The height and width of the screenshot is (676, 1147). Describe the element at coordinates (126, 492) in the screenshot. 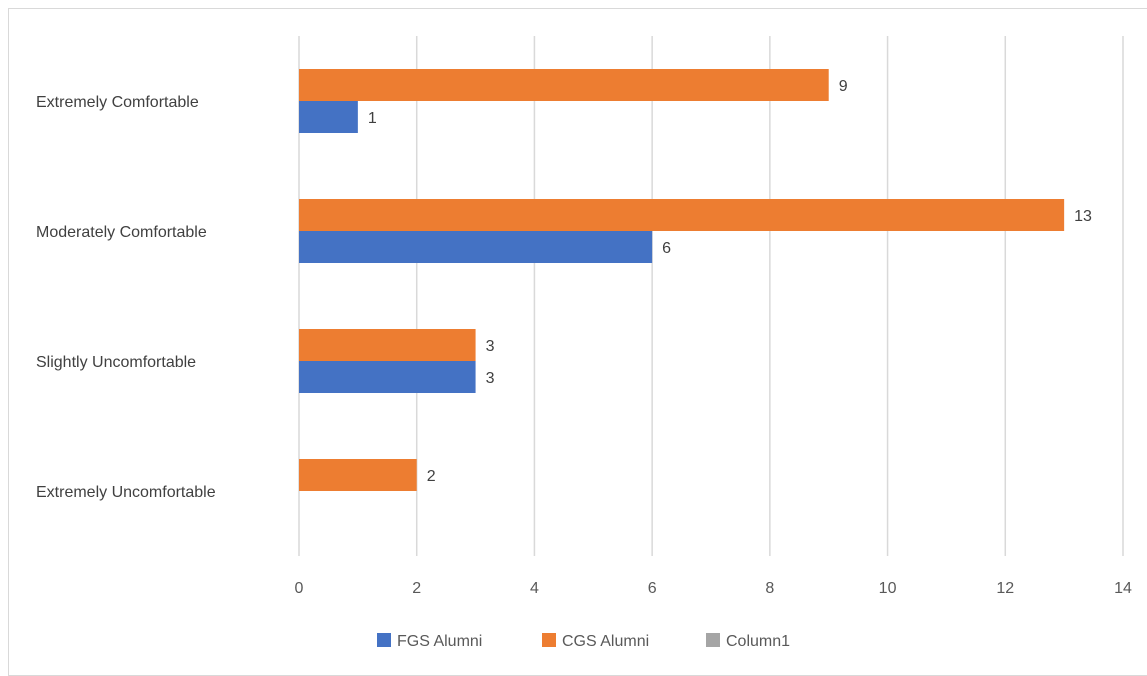

I see `category-label: Extremely Uncomfortable` at that location.